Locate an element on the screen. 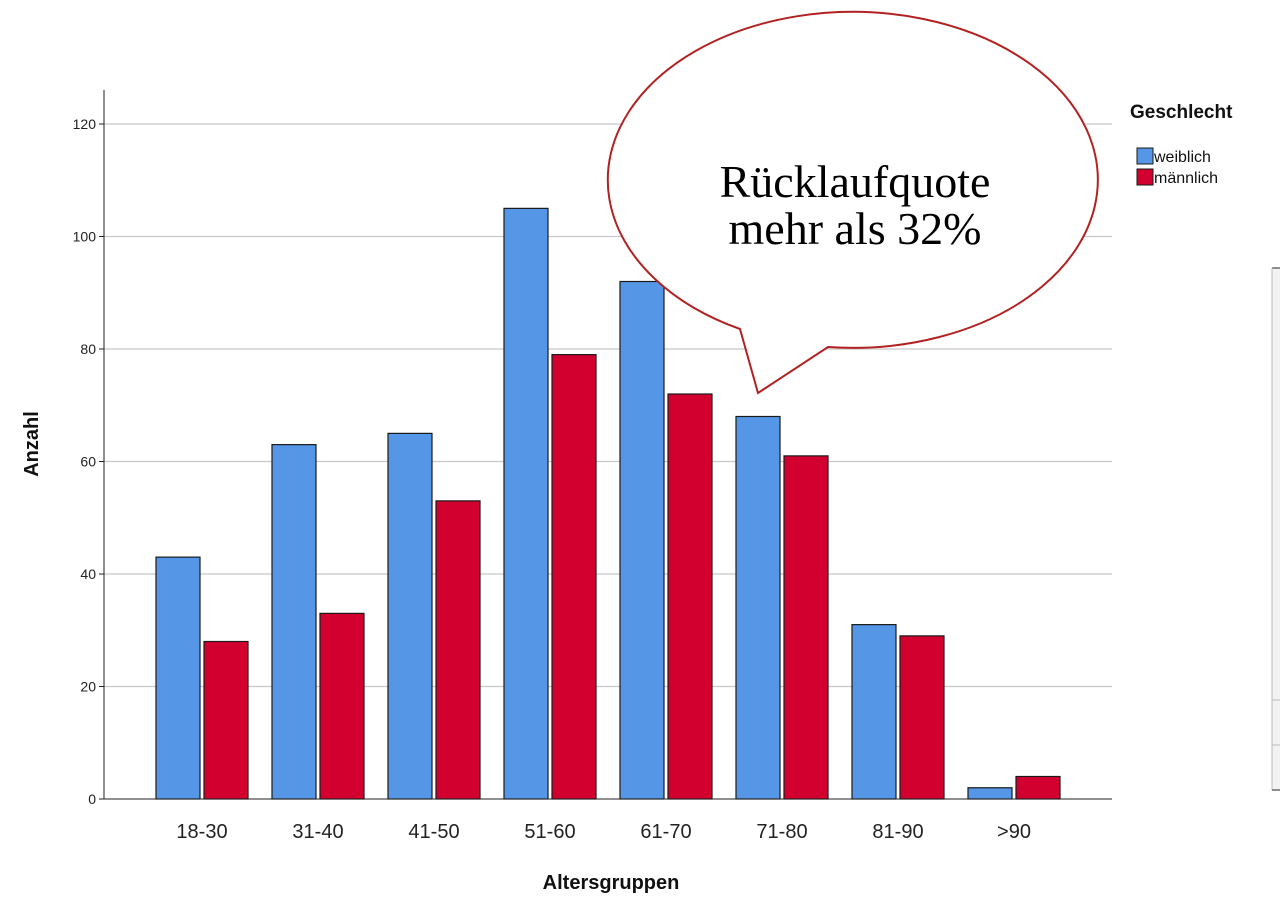 The height and width of the screenshot is (900, 1280). y-tick-label: 60 is located at coordinates (88, 462).